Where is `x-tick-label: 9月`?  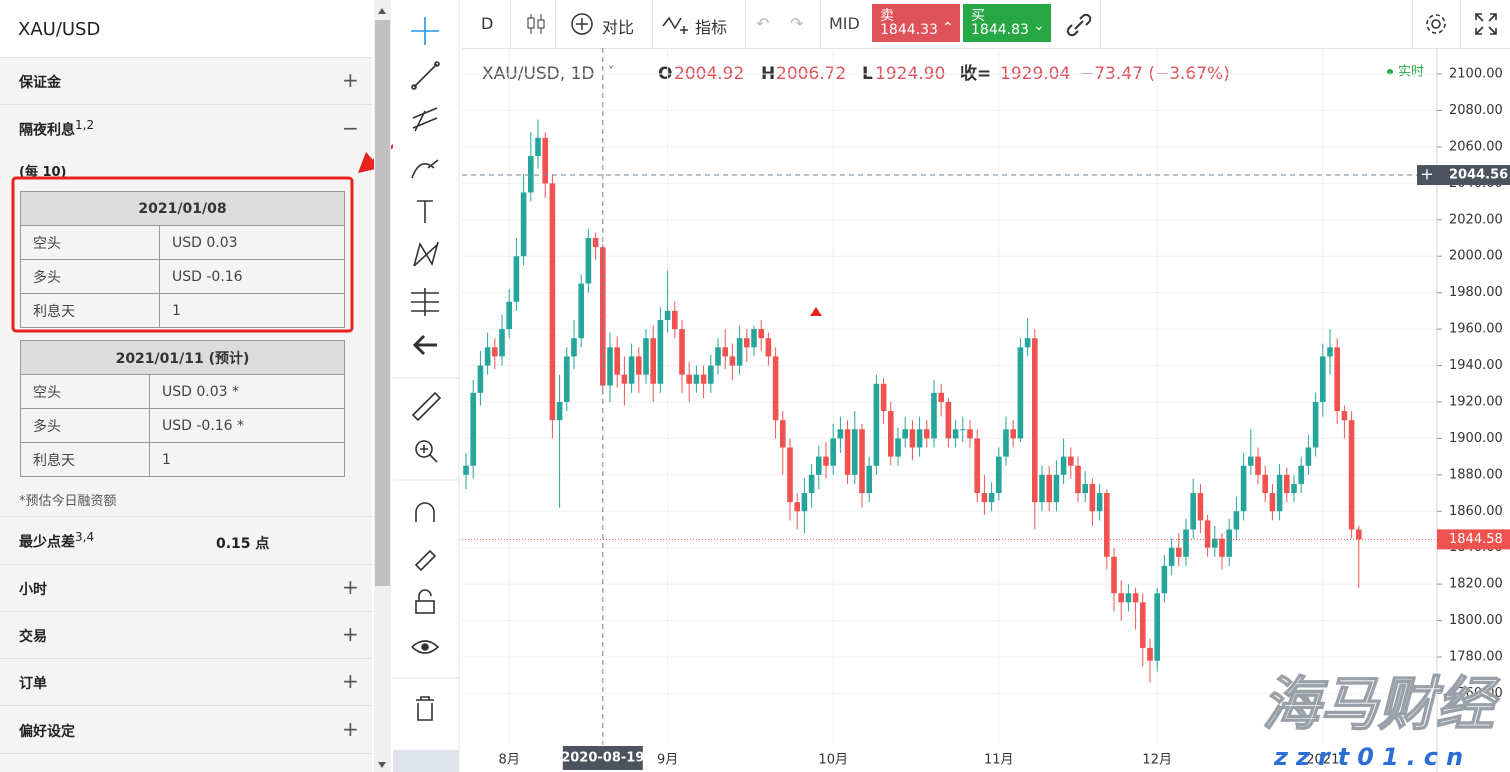 x-tick-label: 9月 is located at coordinates (667, 760).